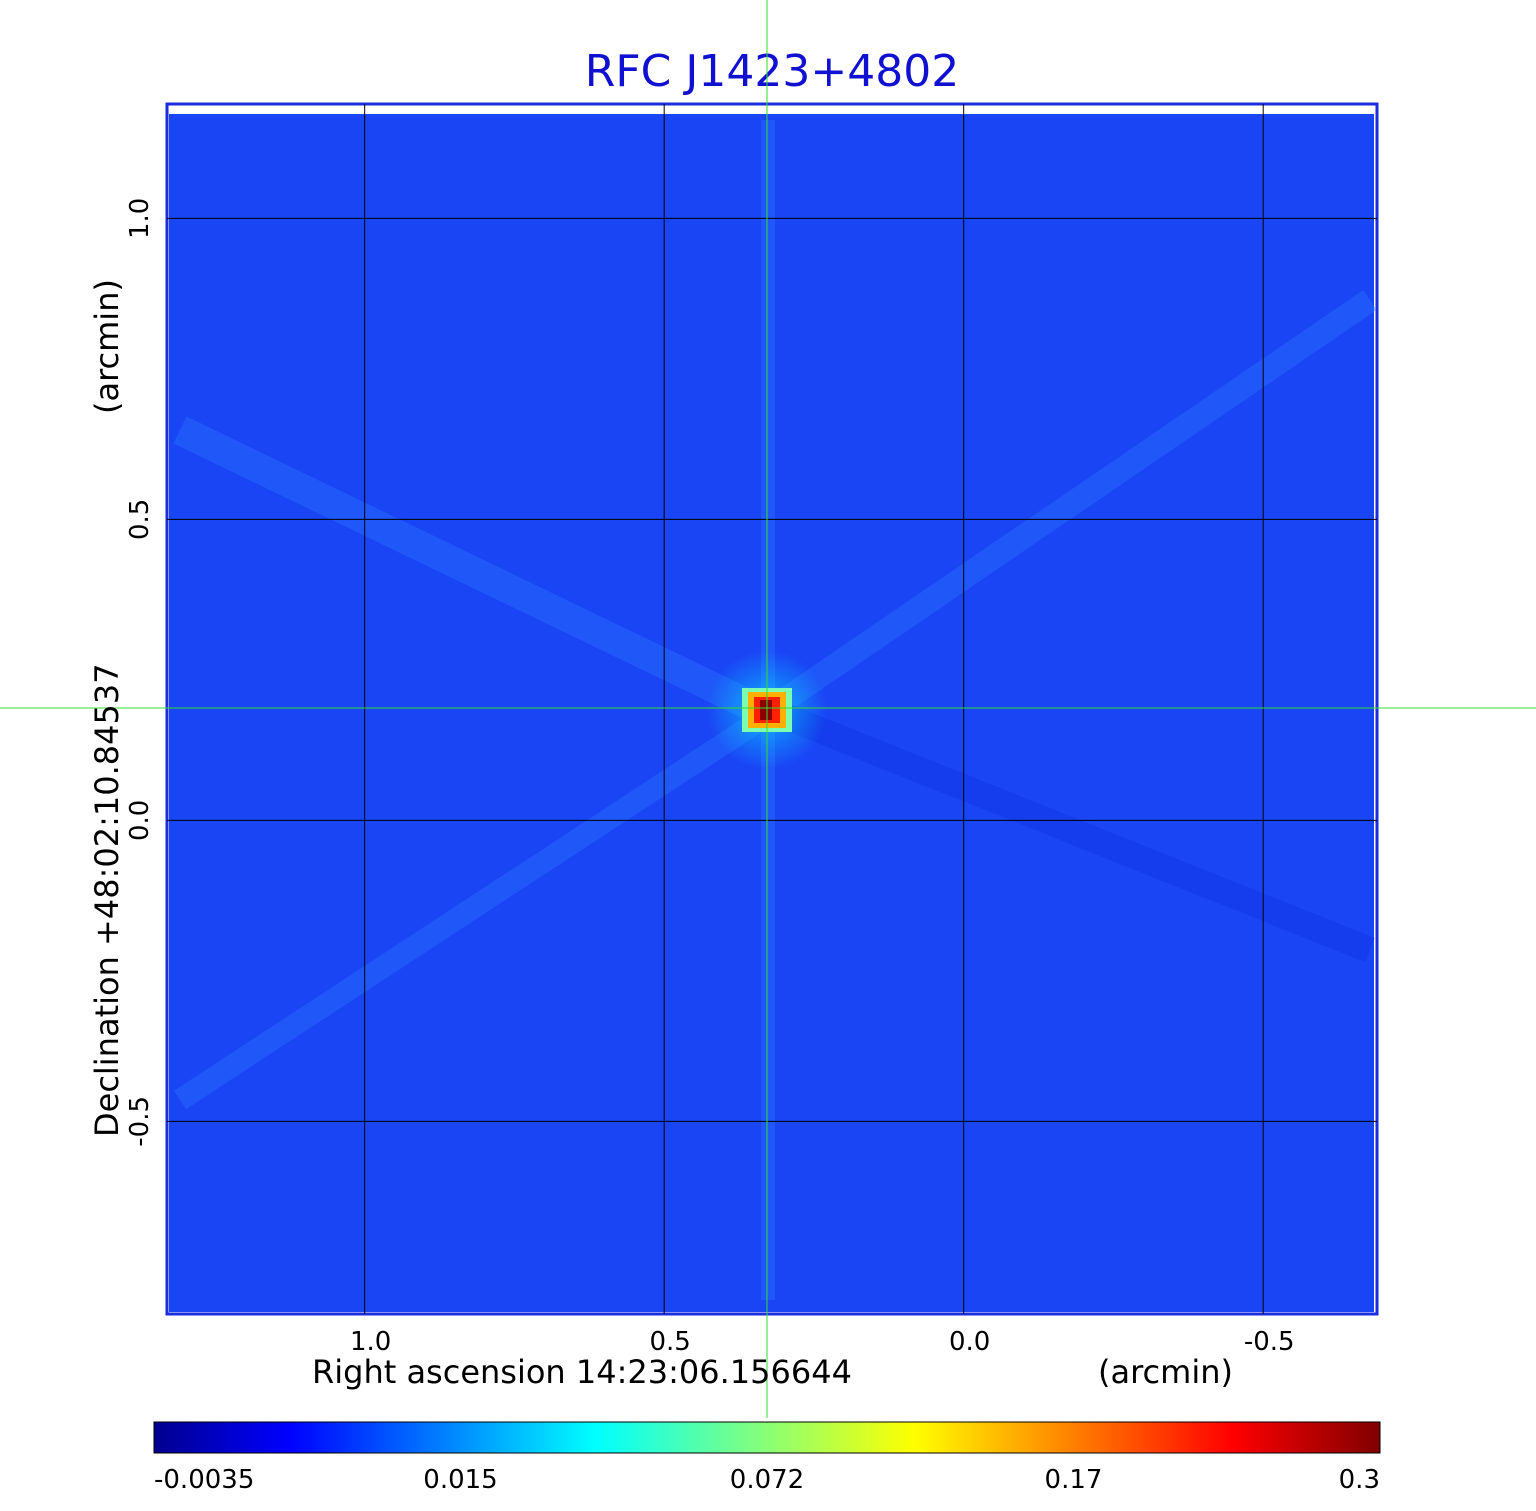  I want to click on colorbar-tick-label: 0.17, so click(1074, 1480).